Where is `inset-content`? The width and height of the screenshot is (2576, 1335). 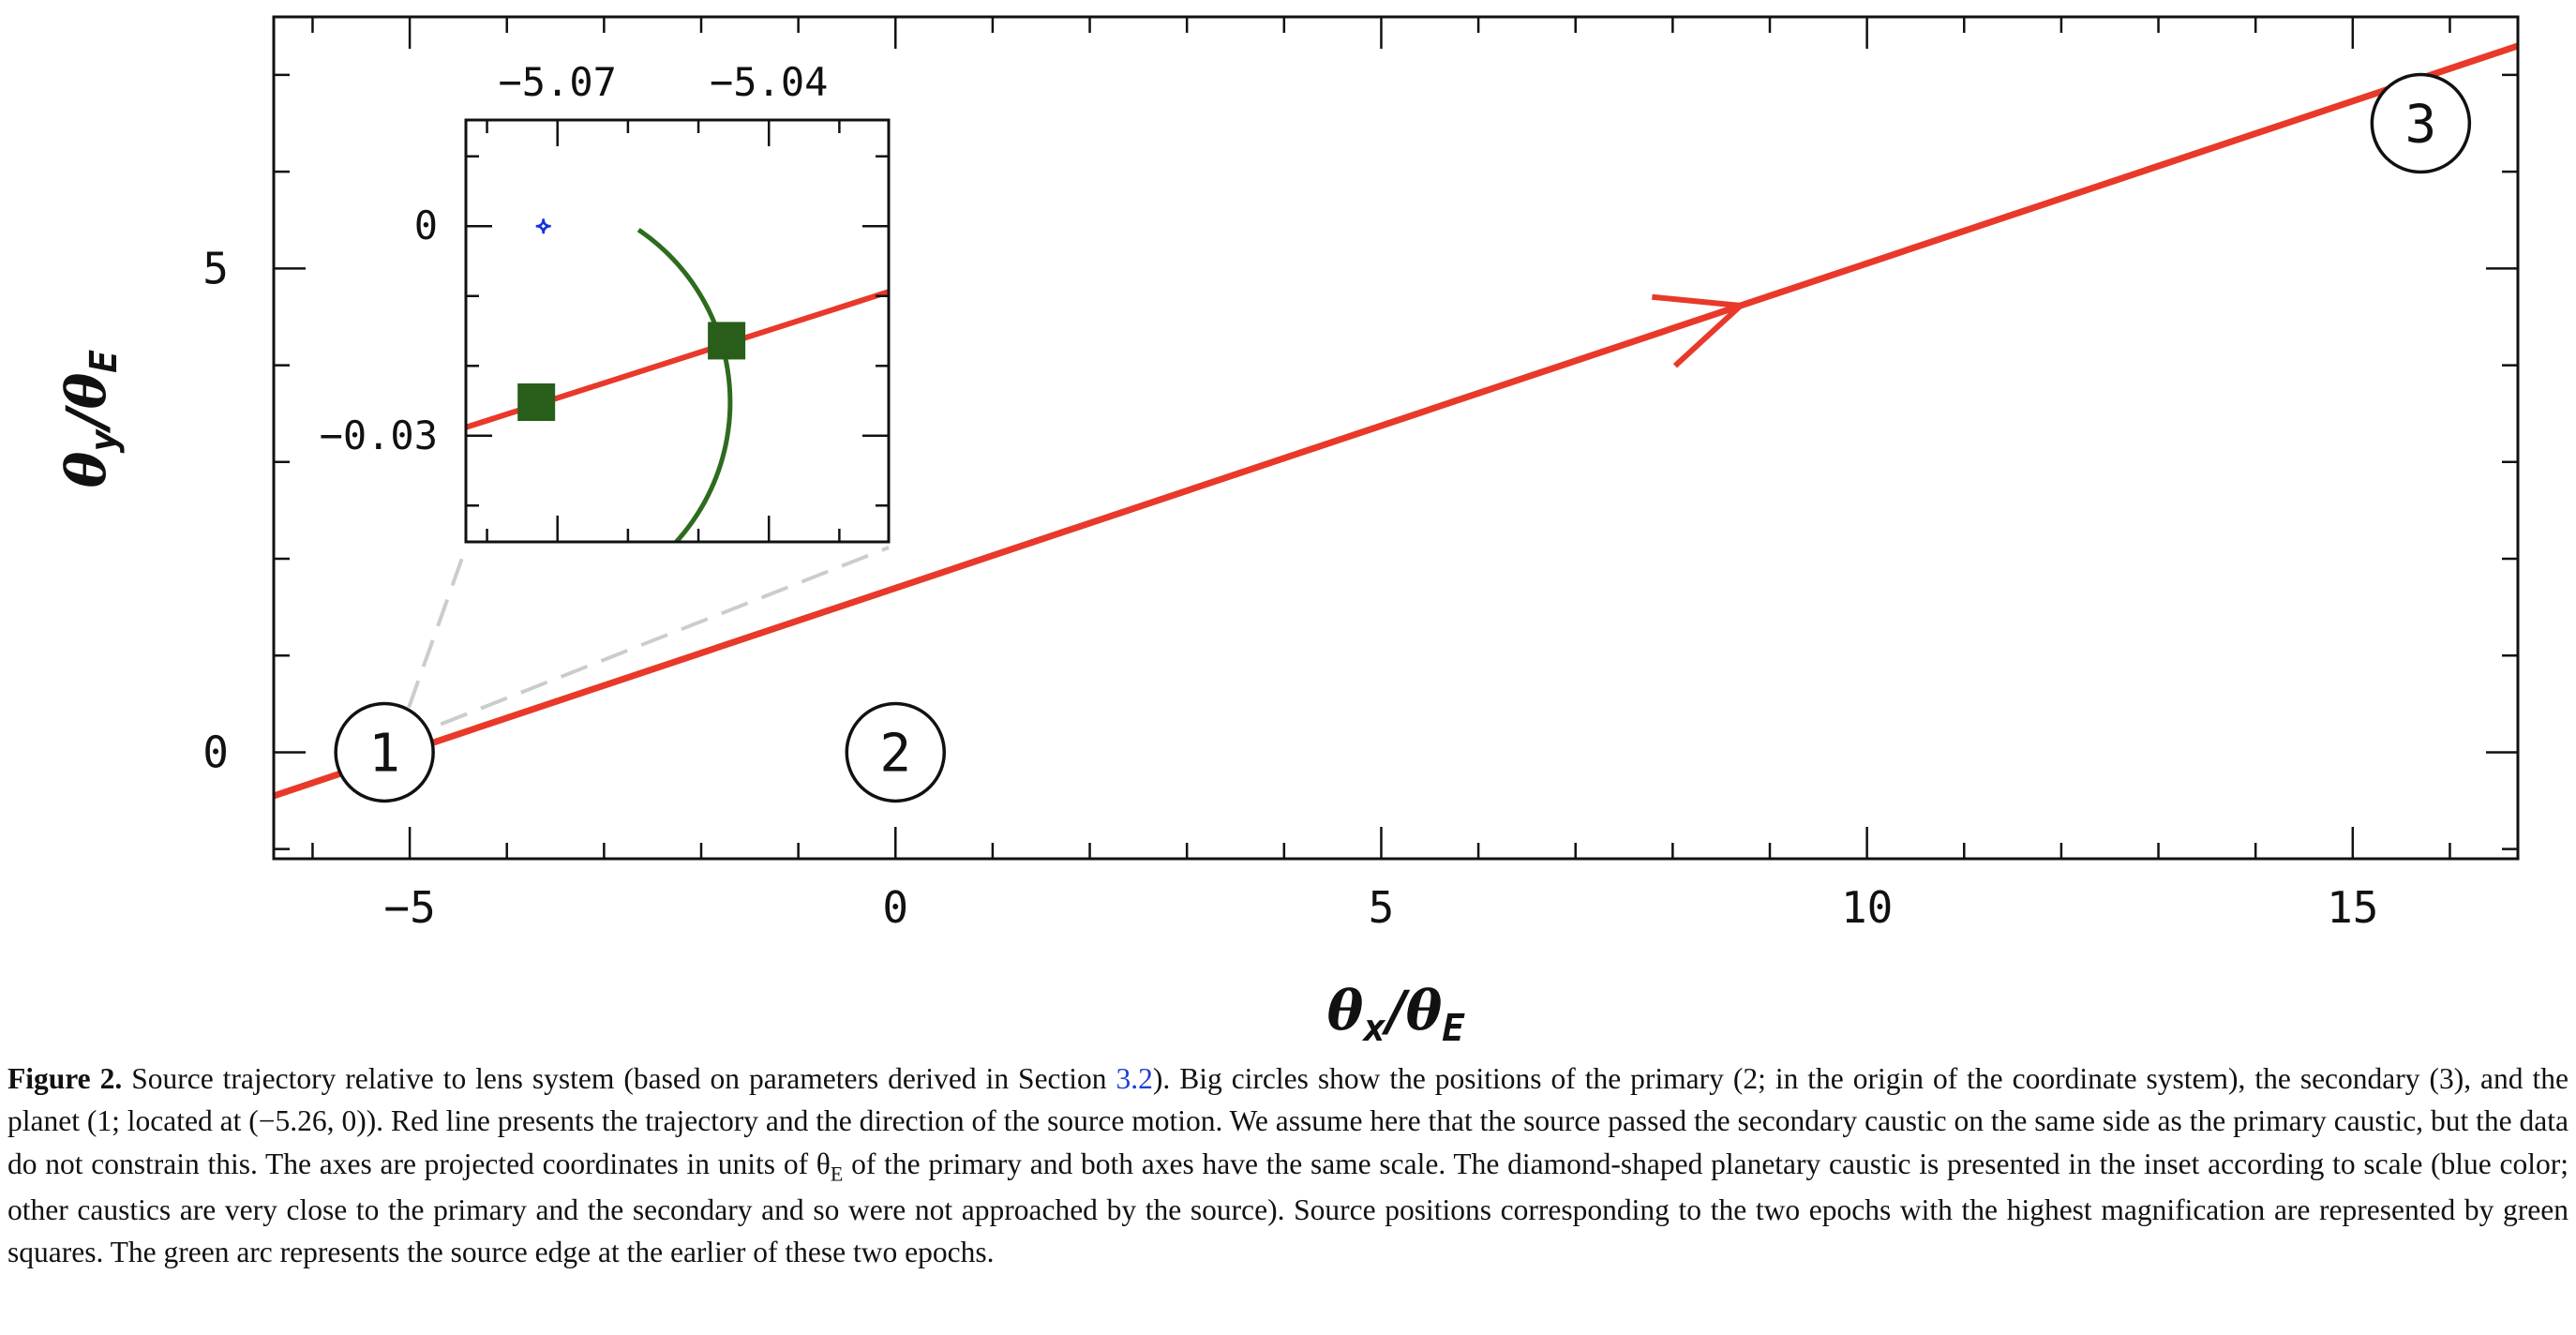 inset-content is located at coordinates (678, 380).